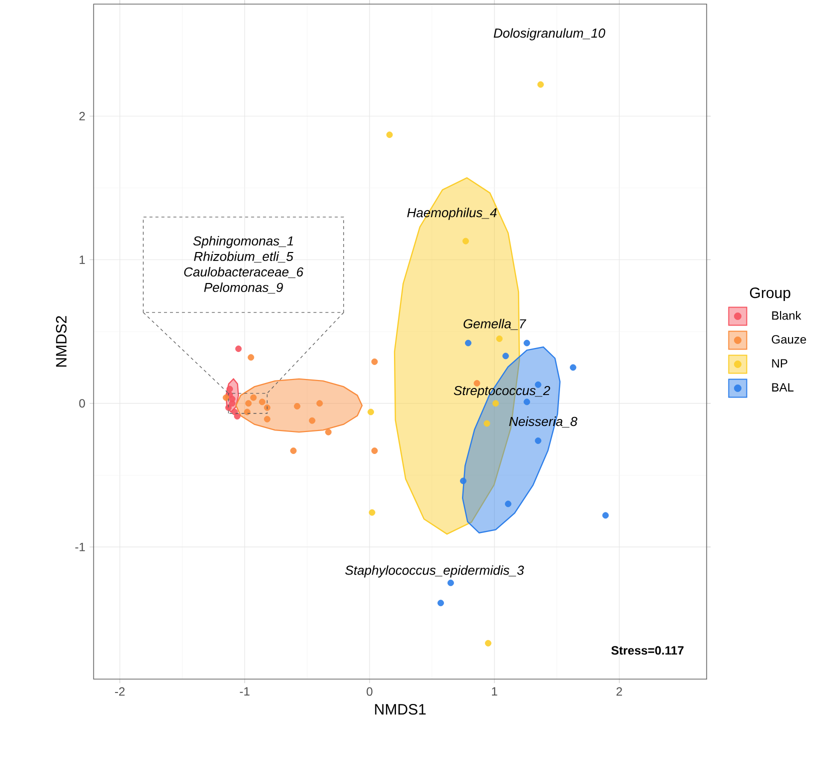 The image size is (814, 757). What do you see at coordinates (434, 572) in the screenshot?
I see `annotation: Staphylococcus_epidermidis_3` at bounding box center [434, 572].